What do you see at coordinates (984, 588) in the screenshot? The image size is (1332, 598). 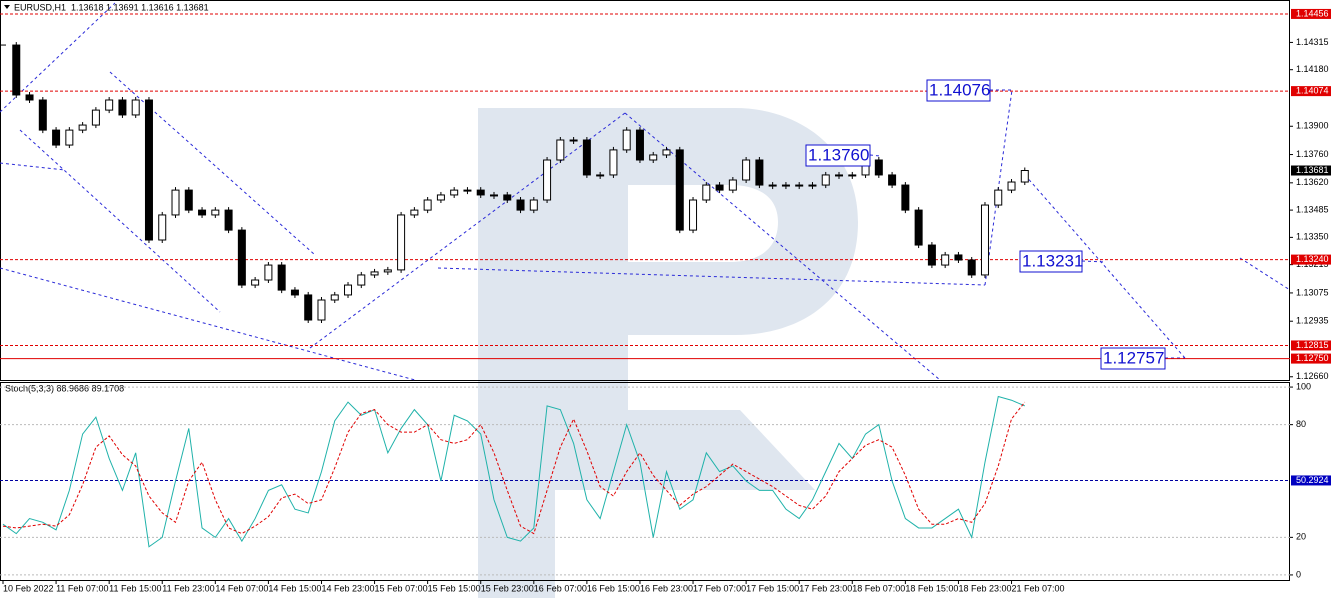 I see `x-tick-label: 18 Feb 23:00` at bounding box center [984, 588].